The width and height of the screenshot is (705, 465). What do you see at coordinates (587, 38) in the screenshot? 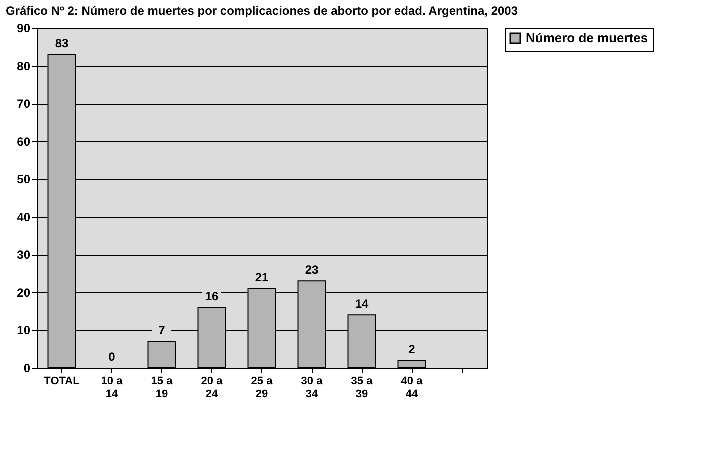
I see `legend-label: Número de muertes` at bounding box center [587, 38].